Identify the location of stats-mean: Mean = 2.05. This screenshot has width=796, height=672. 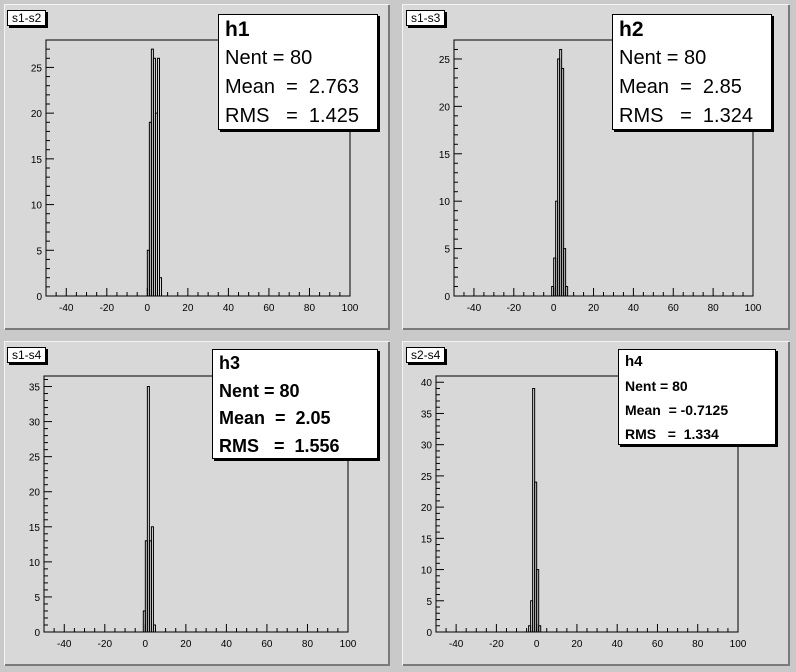
(275, 418).